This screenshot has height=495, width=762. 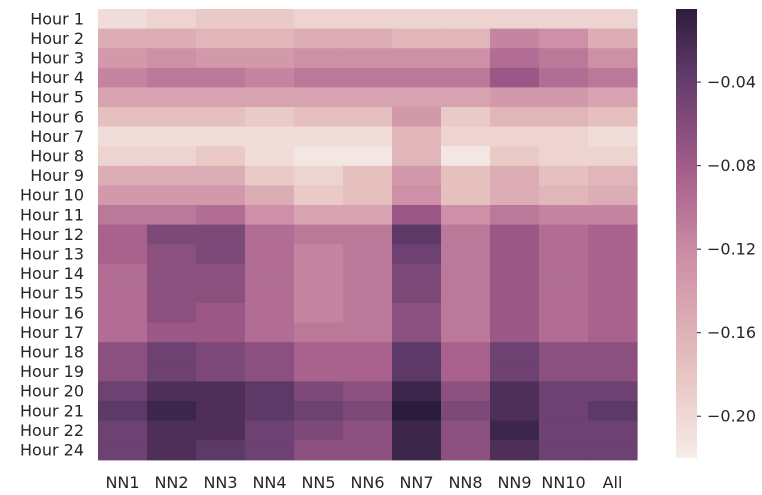 What do you see at coordinates (731, 82) in the screenshot?
I see `colorbar-tick-label: −0.04` at bounding box center [731, 82].